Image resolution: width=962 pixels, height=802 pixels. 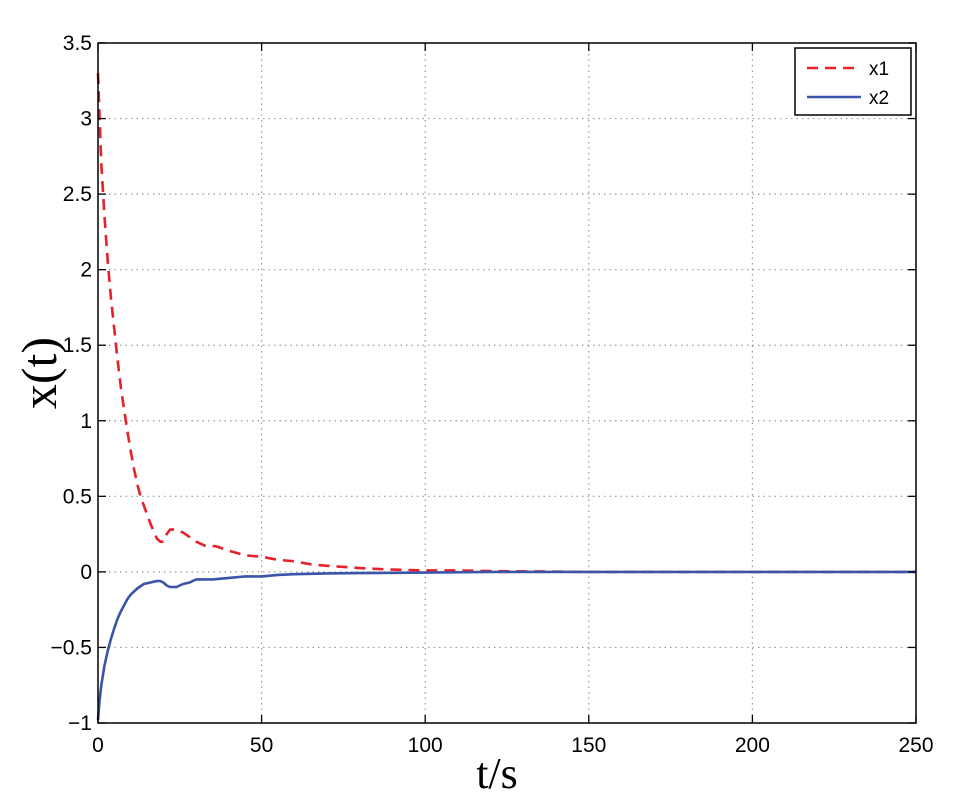 What do you see at coordinates (425, 745) in the screenshot?
I see `x-tick-label: 100` at bounding box center [425, 745].